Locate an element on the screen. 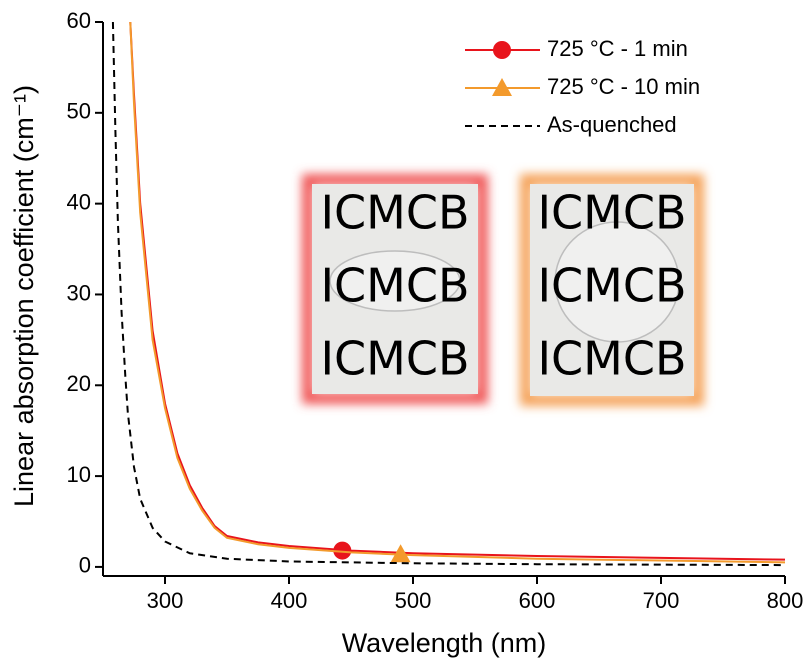 The width and height of the screenshot is (810, 663). x-axis-title: Wavelength (nm) is located at coordinates (444, 643).